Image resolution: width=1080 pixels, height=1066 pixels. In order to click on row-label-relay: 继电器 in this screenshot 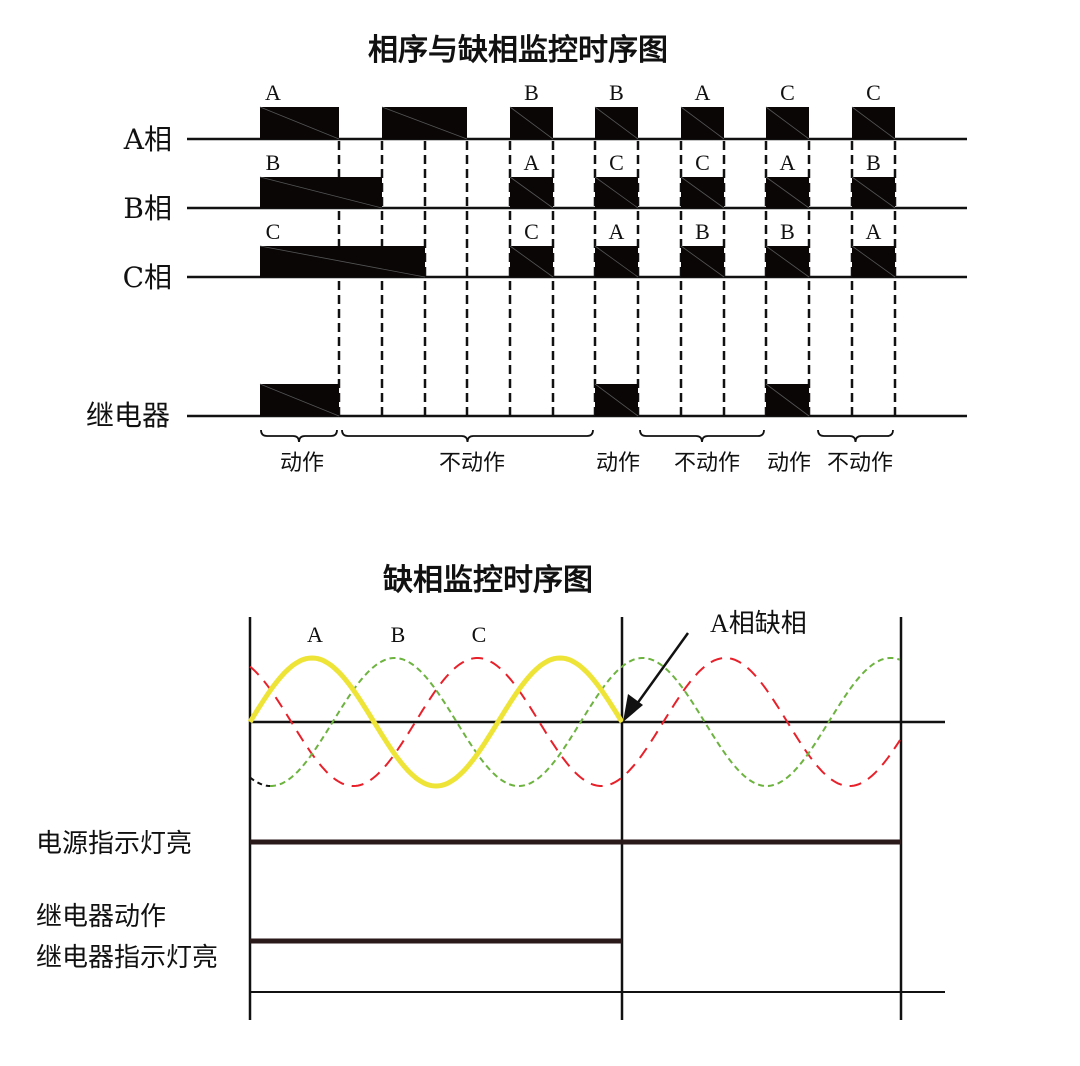, I will do `click(128, 415)`.